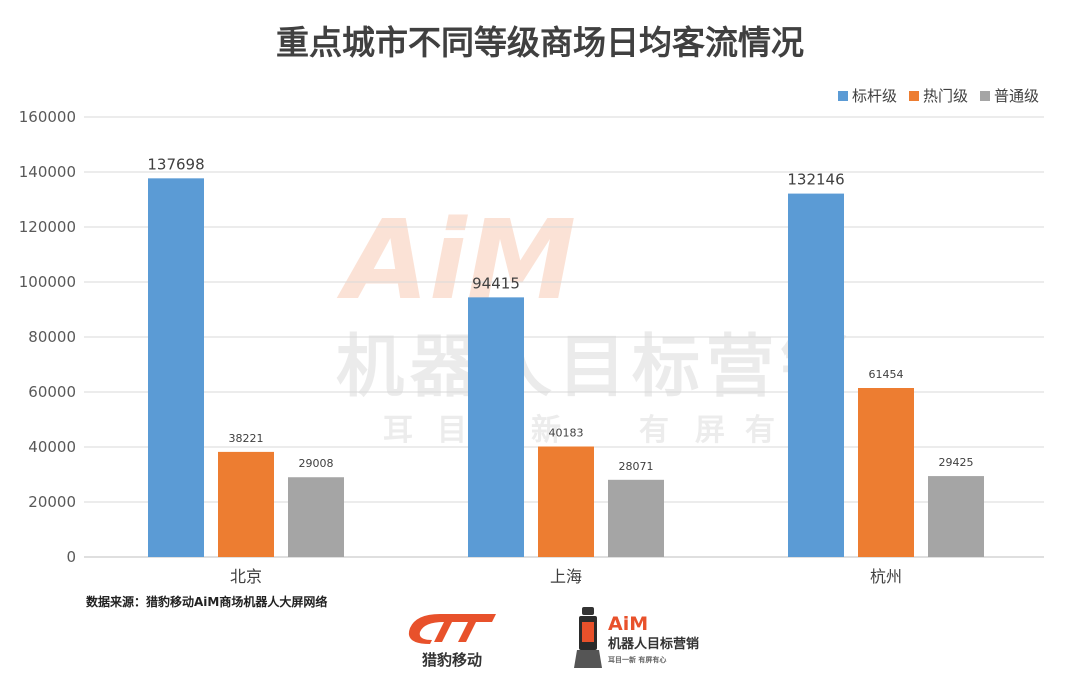 The image size is (1080, 689). I want to click on legend-label: 热门级, so click(945, 96).